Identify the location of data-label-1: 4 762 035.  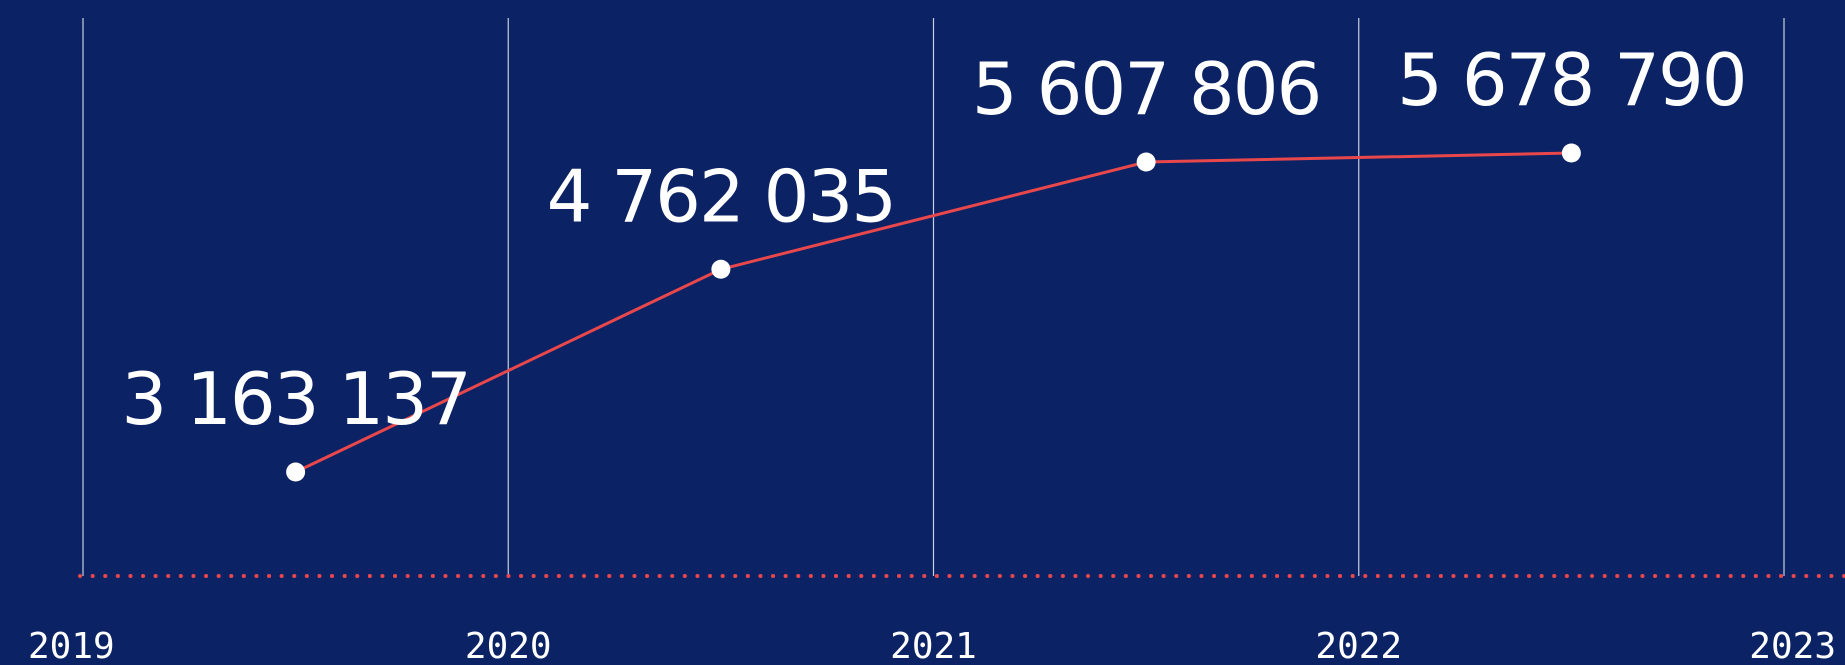
(721, 196).